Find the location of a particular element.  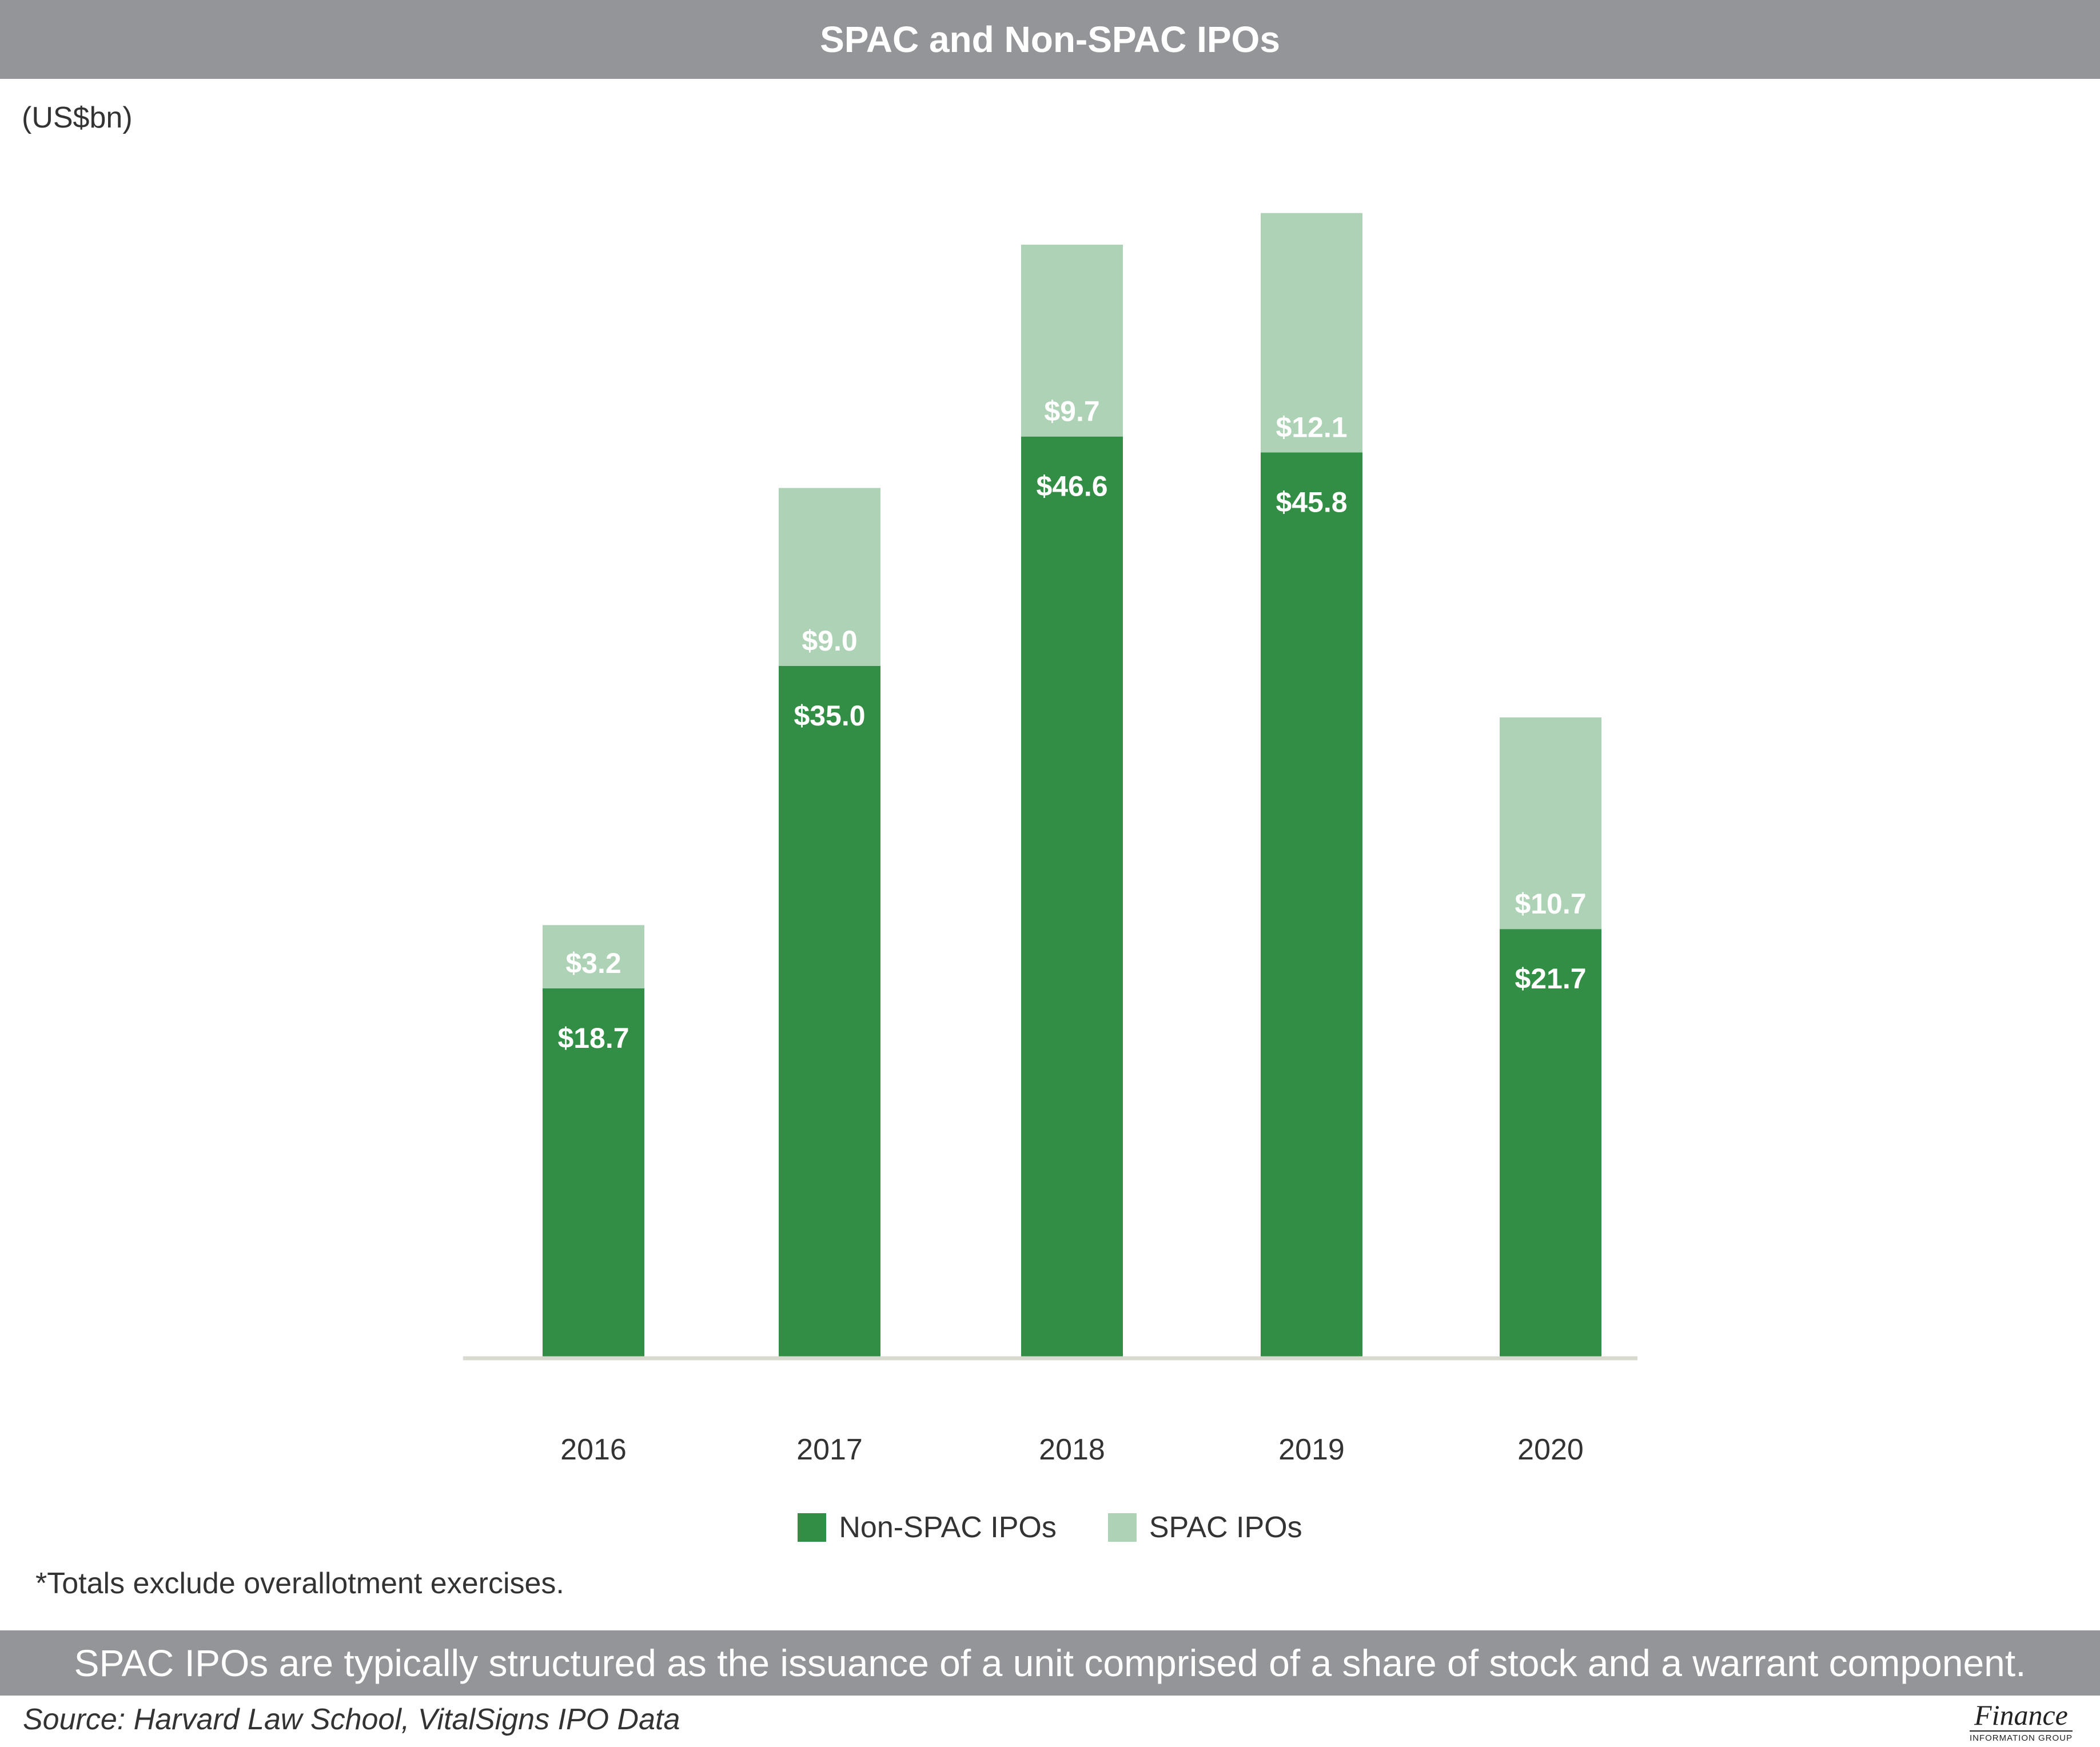

bar-label-spac-2016: $3.2 is located at coordinates (593, 963).